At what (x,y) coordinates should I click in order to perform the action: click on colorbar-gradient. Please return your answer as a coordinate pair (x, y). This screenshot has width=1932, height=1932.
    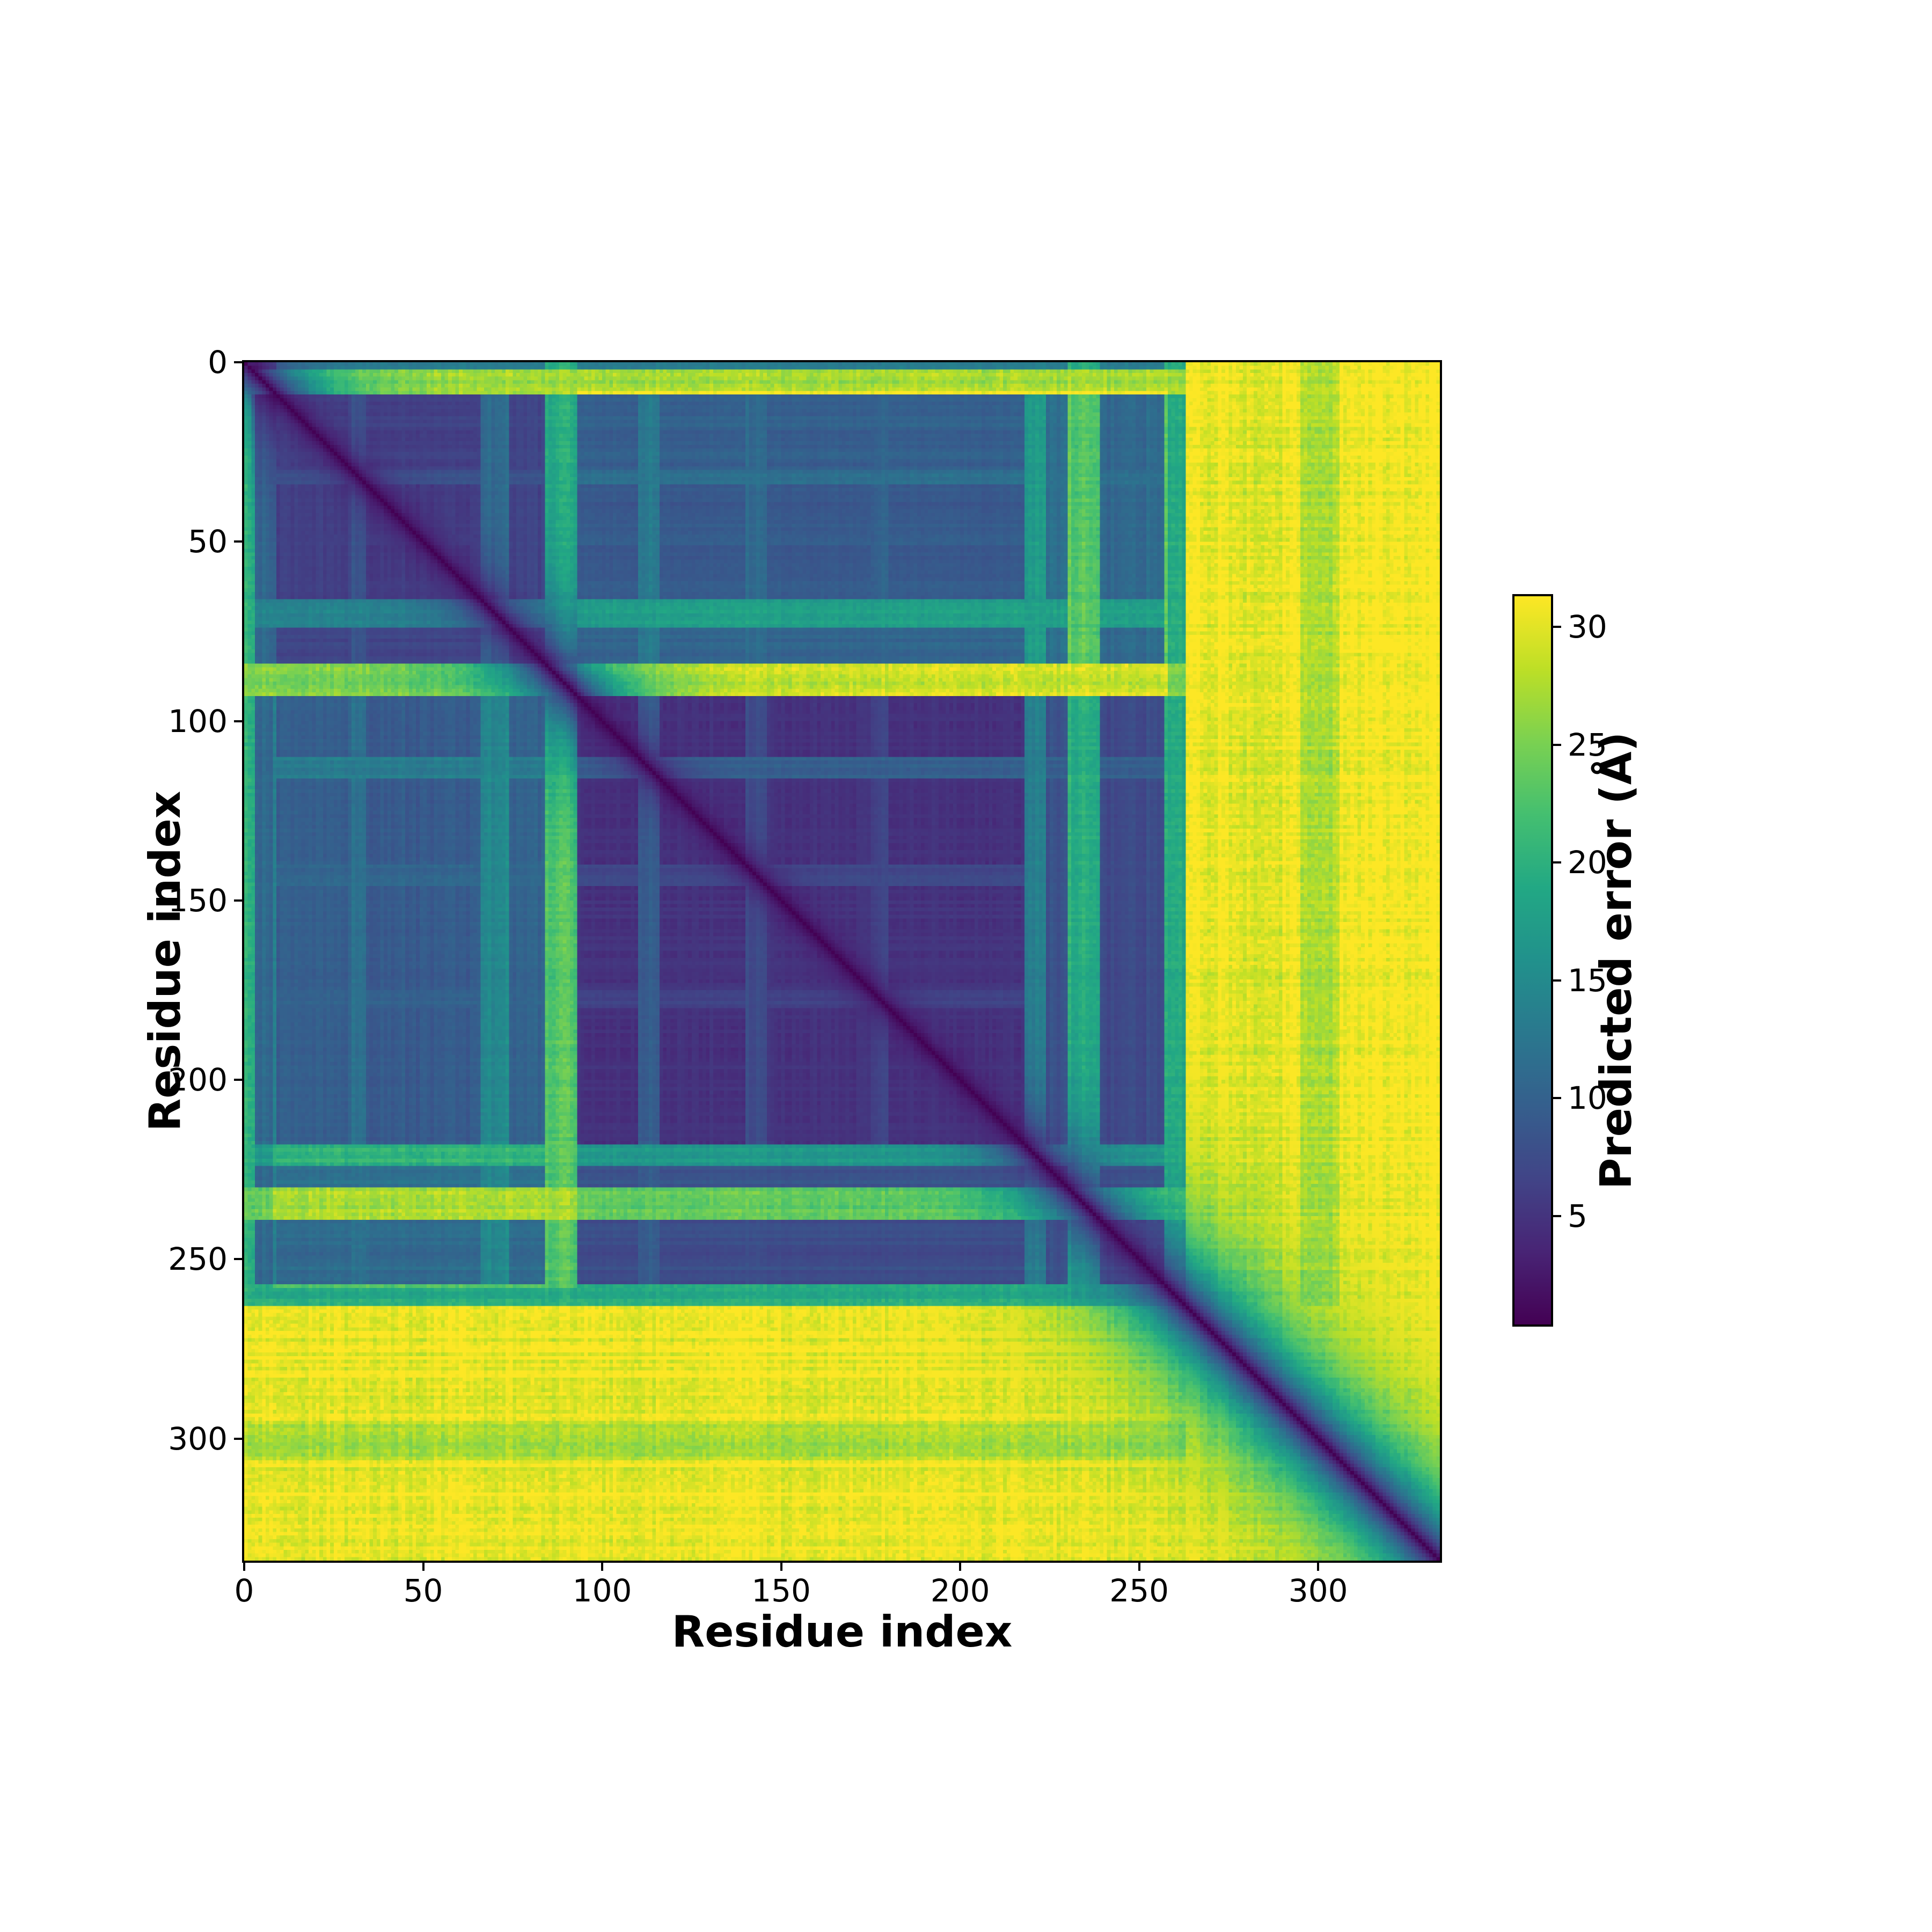
    Looking at the image, I should click on (1532, 960).